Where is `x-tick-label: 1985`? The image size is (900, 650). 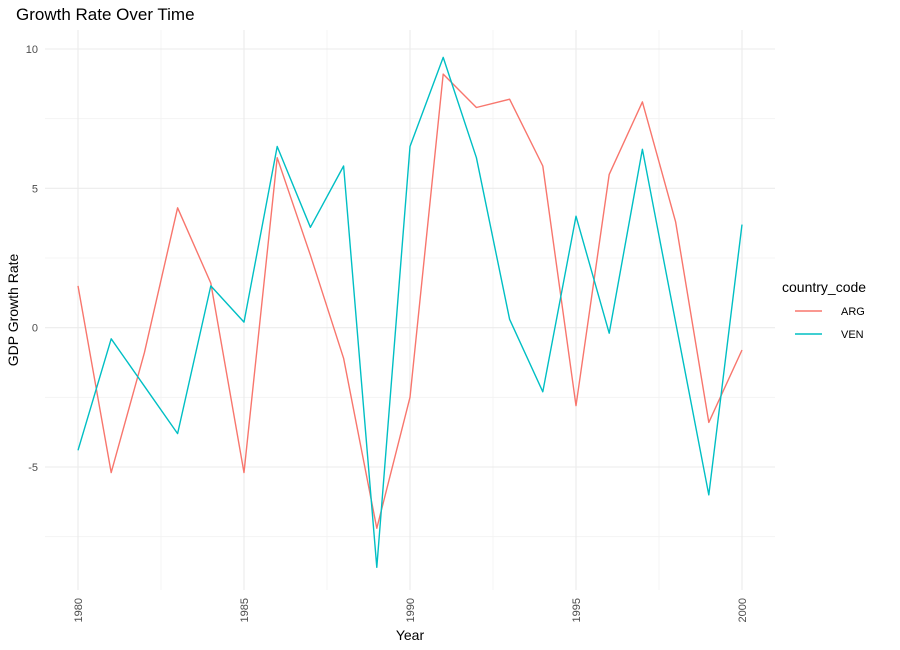
x-tick-label: 1985 is located at coordinates (245, 610).